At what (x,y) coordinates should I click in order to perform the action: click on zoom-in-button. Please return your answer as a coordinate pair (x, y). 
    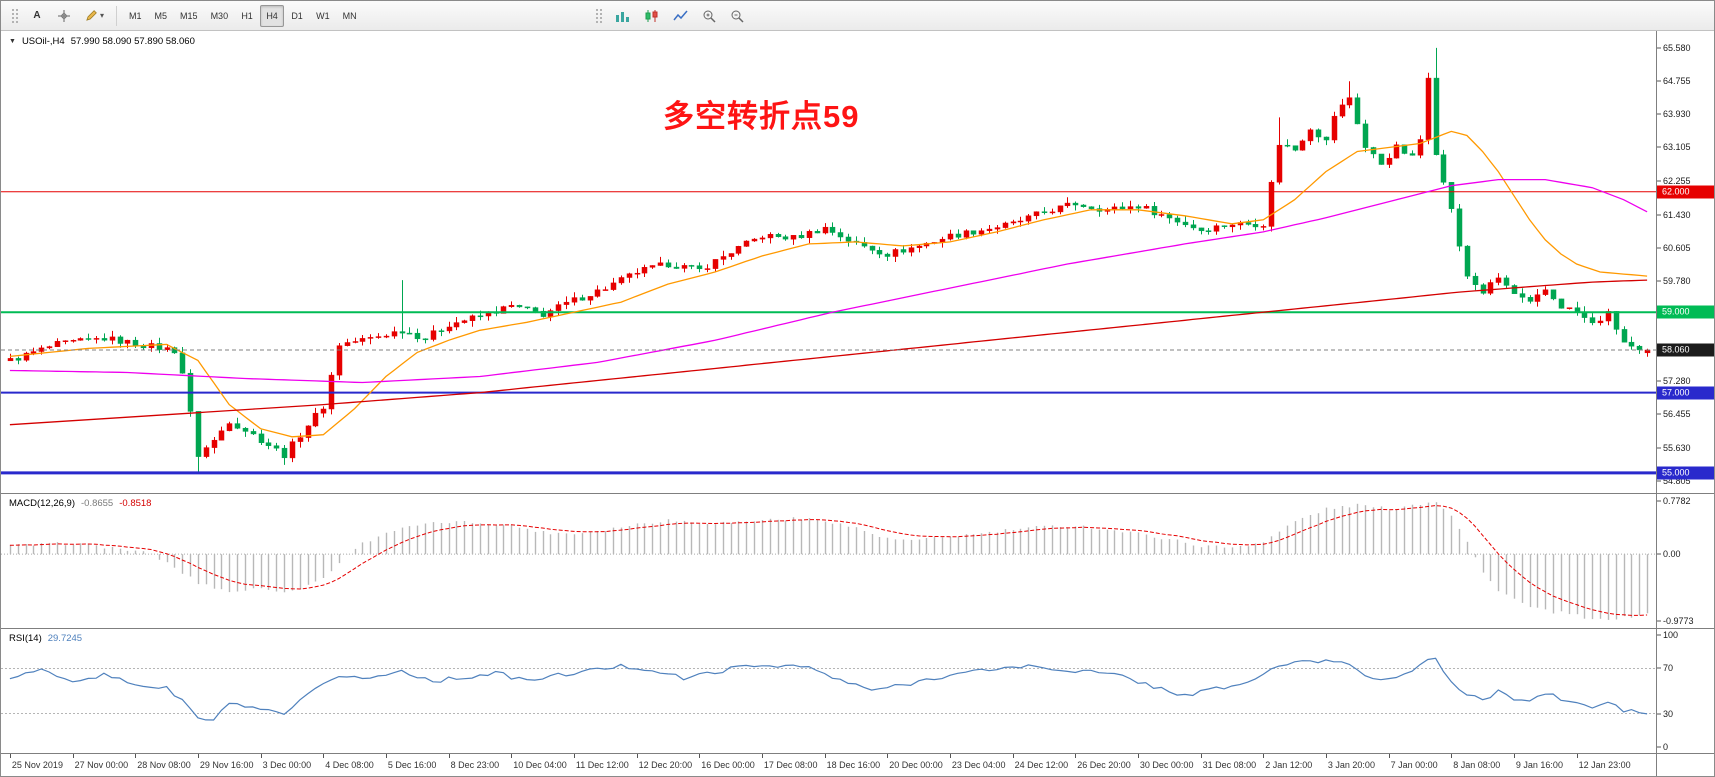
    Looking at the image, I should click on (709, 16).